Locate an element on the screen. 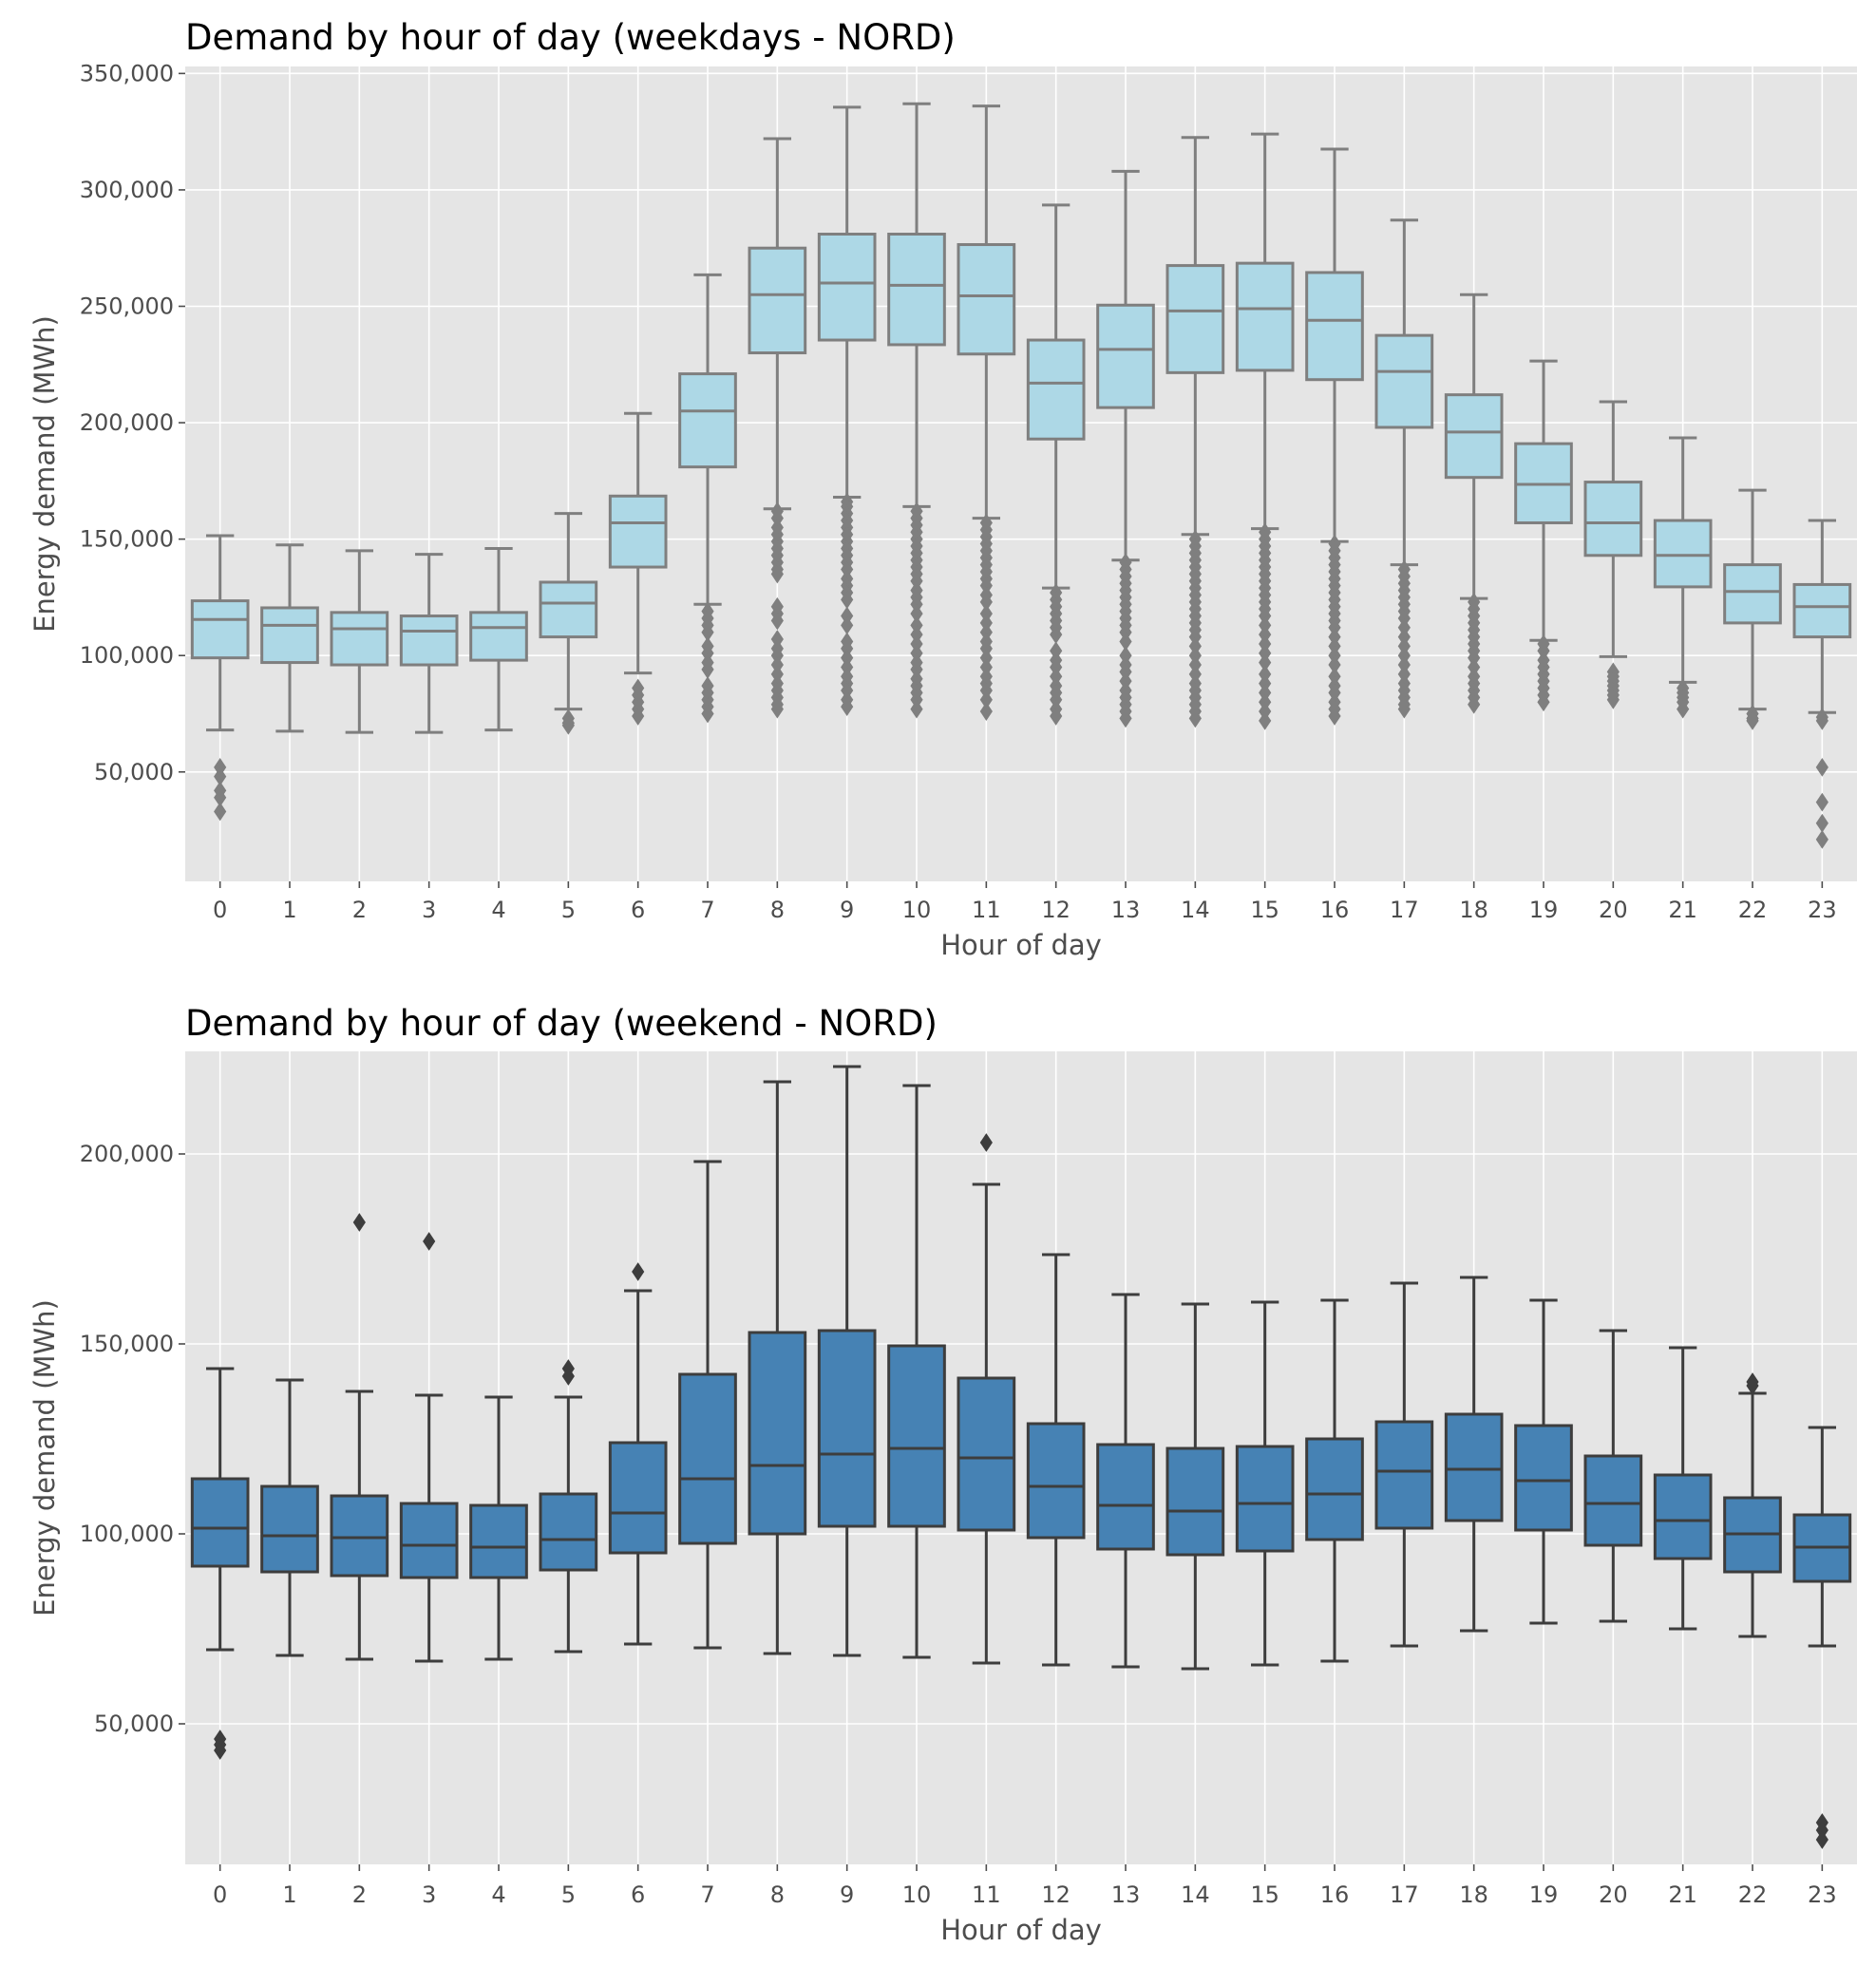 This screenshot has height=1966, width=1876. weekend-x-tick-label: 12 is located at coordinates (1056, 1894).